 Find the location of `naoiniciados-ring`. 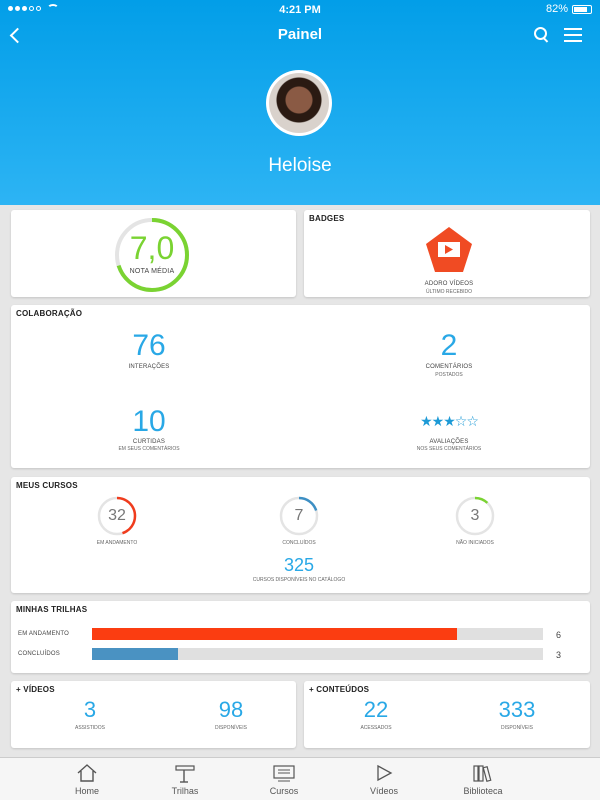

naoiniciados-ring is located at coordinates (475, 516).